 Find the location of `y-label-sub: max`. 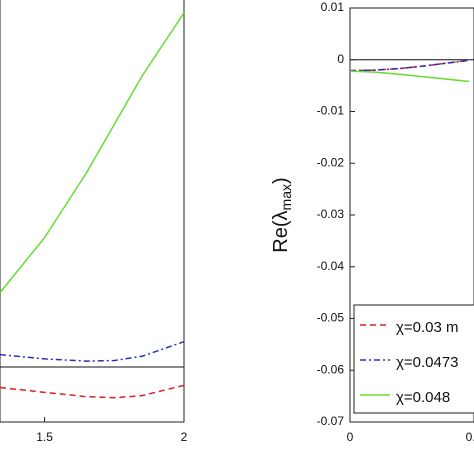

y-label-sub: max is located at coordinates (286, 197).